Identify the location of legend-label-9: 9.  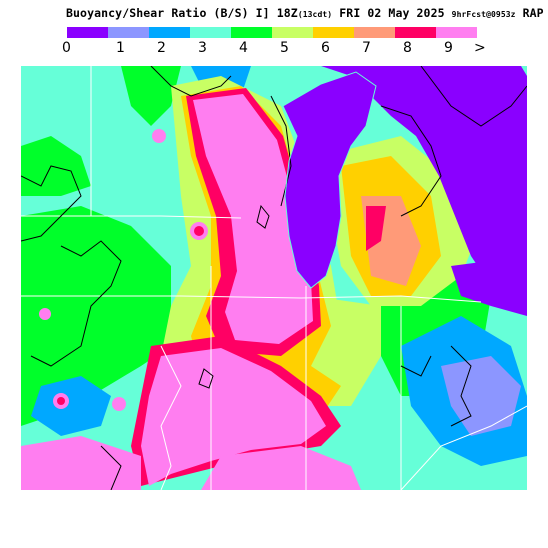
(448, 48).